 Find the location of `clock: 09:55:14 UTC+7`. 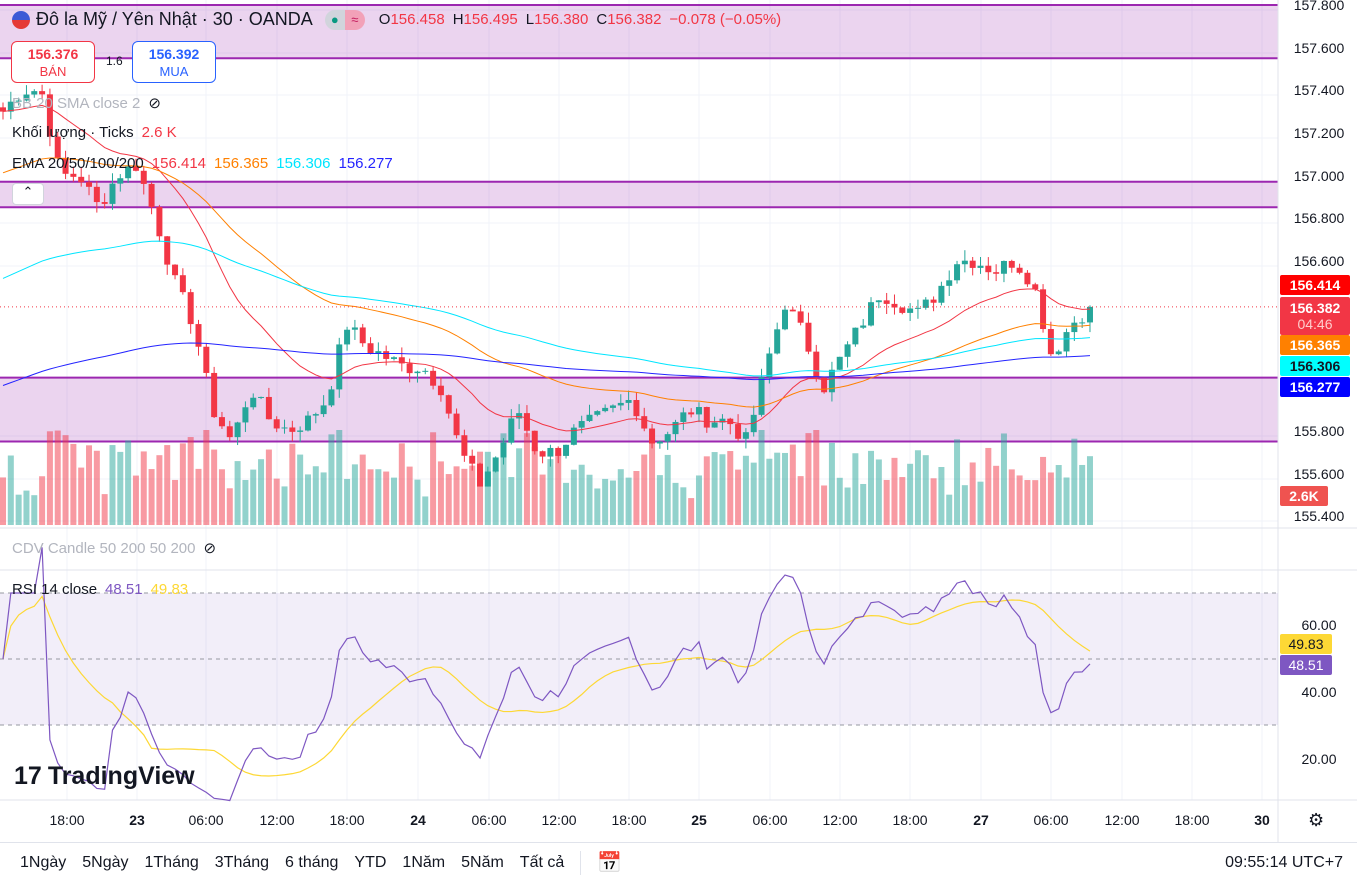

clock: 09:55:14 UTC+7 is located at coordinates (1284, 862).